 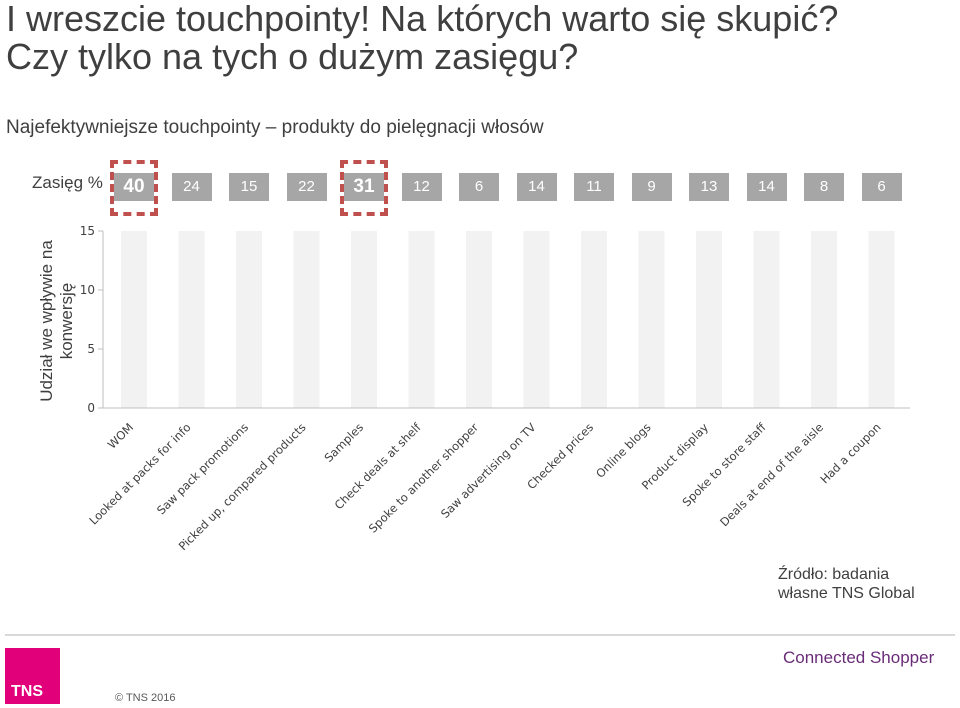 What do you see at coordinates (824, 187) in the screenshot?
I see `reach-value: 8` at bounding box center [824, 187].